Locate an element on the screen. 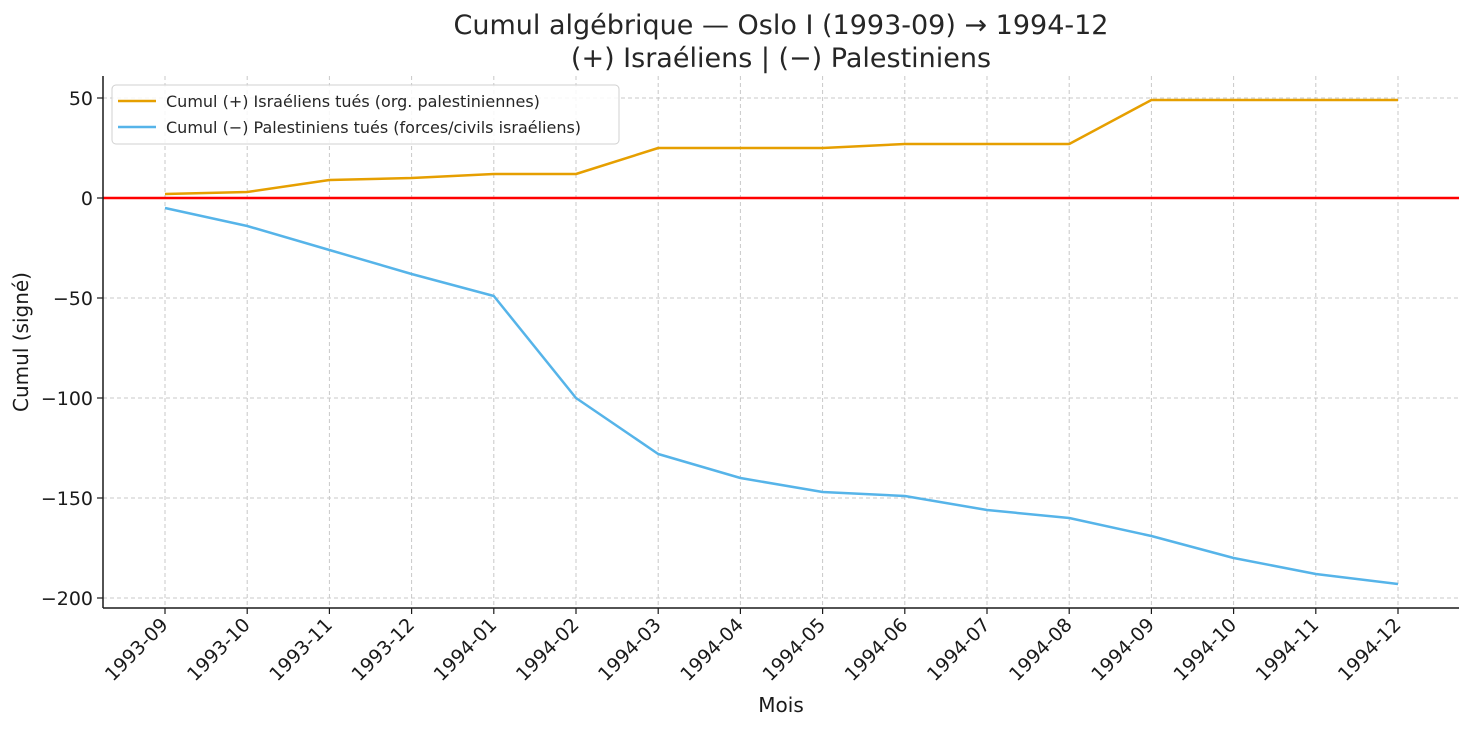 The width and height of the screenshot is (1470, 729). x-tick-label: 1994-06 is located at coordinates (877, 650).